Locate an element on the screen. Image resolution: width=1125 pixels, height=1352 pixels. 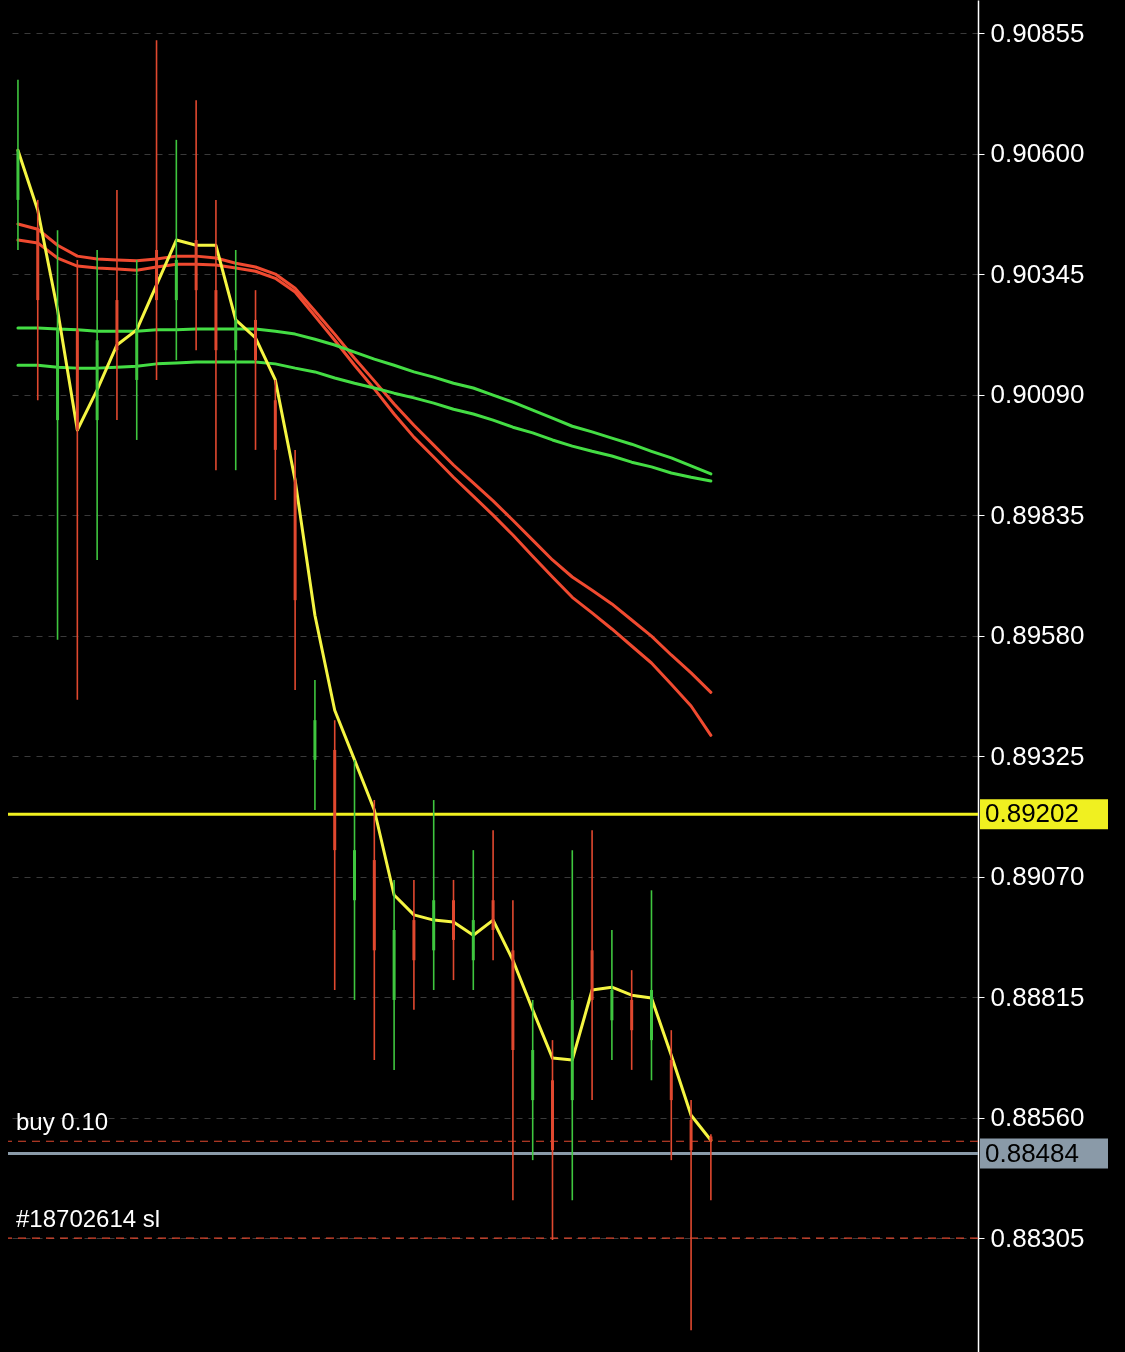
y-tick-label: 0.89835 is located at coordinates (1037, 514).